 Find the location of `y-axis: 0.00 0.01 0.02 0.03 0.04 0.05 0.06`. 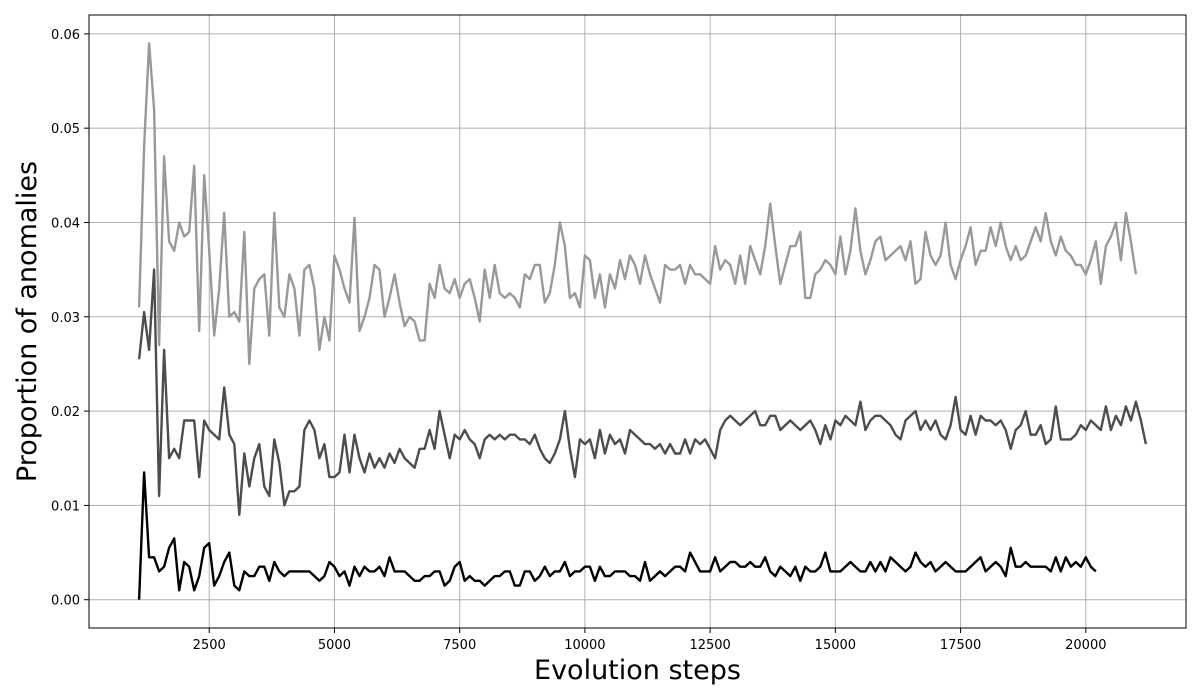

y-axis: 0.00 0.01 0.02 0.03 0.04 0.05 0.06 is located at coordinates (70, 318).